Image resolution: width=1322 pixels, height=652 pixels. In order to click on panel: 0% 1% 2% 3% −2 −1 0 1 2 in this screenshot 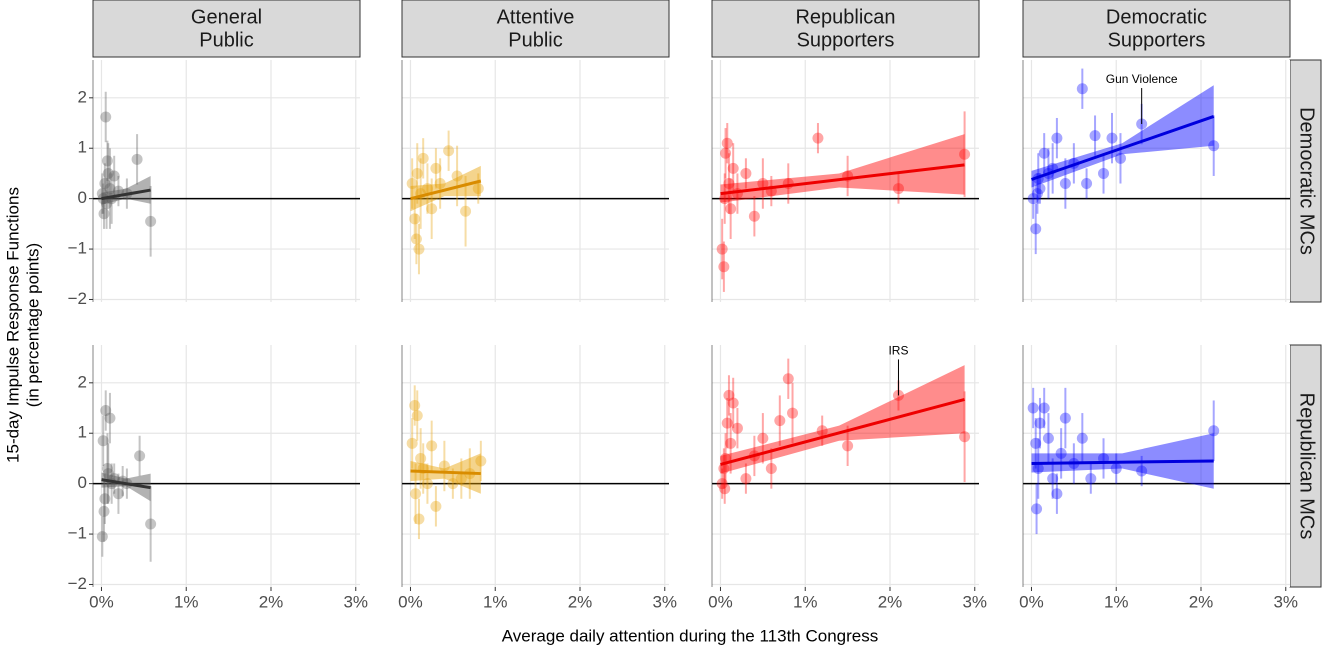, I will do `click(218, 478)`.